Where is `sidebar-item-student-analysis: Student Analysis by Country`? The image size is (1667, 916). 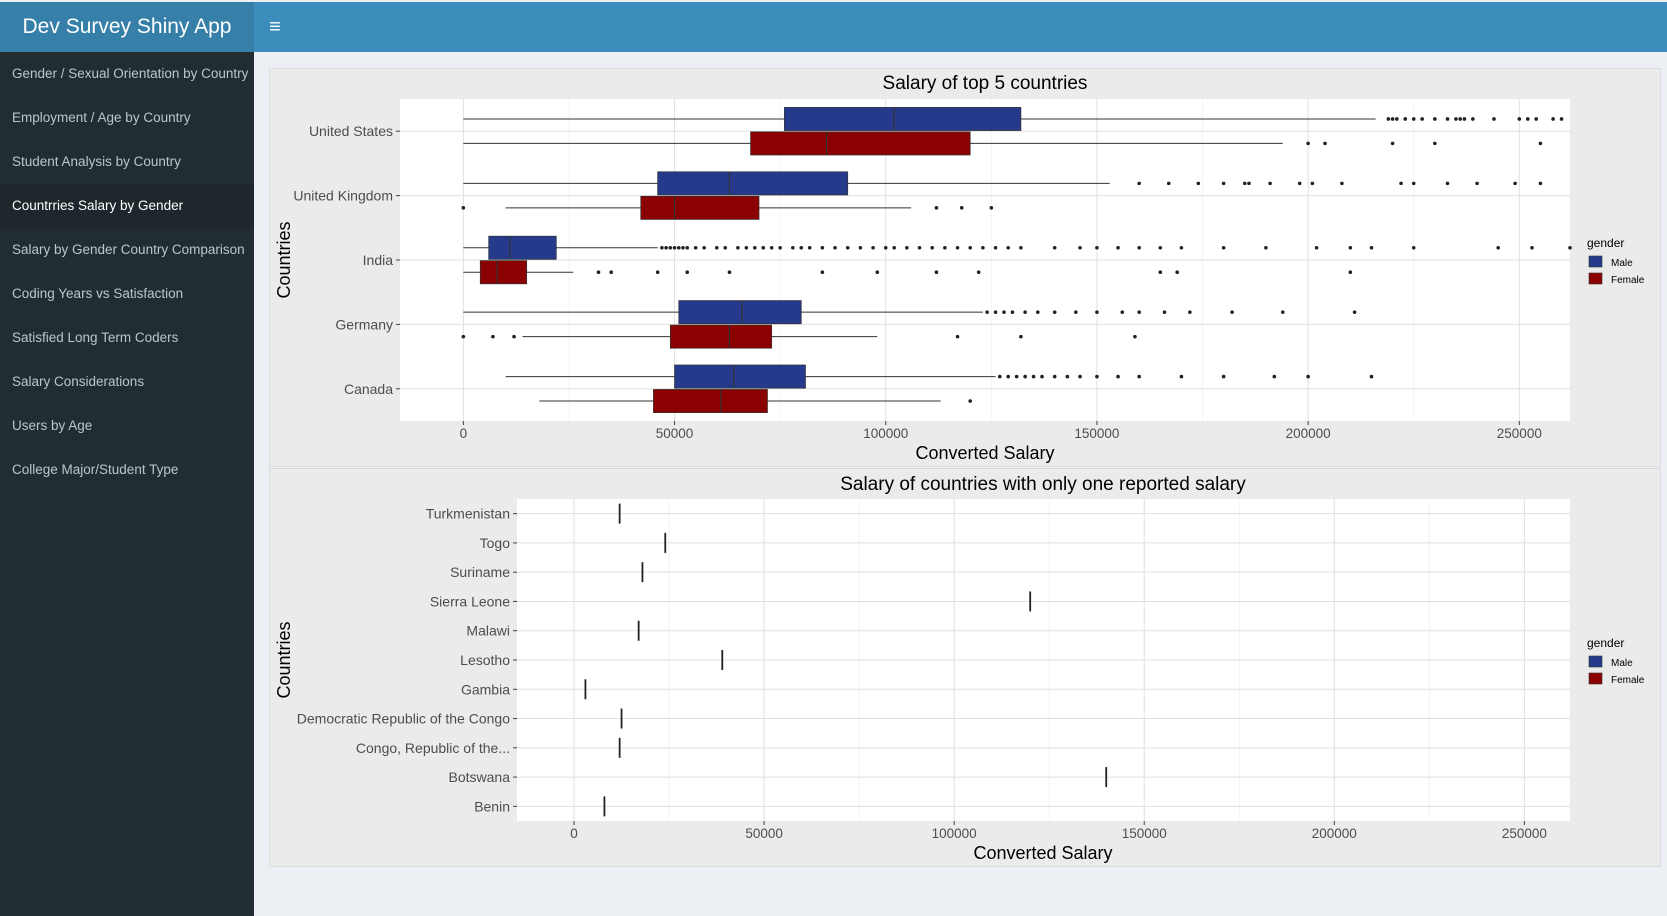
sidebar-item-student-analysis: Student Analysis by Country is located at coordinates (96, 161).